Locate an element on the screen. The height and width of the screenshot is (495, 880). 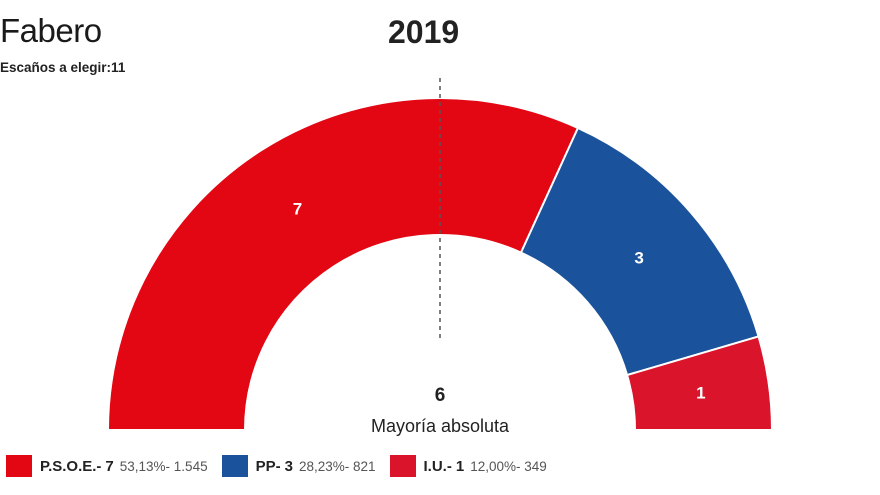
legend-name: PP is located at coordinates (265, 466).